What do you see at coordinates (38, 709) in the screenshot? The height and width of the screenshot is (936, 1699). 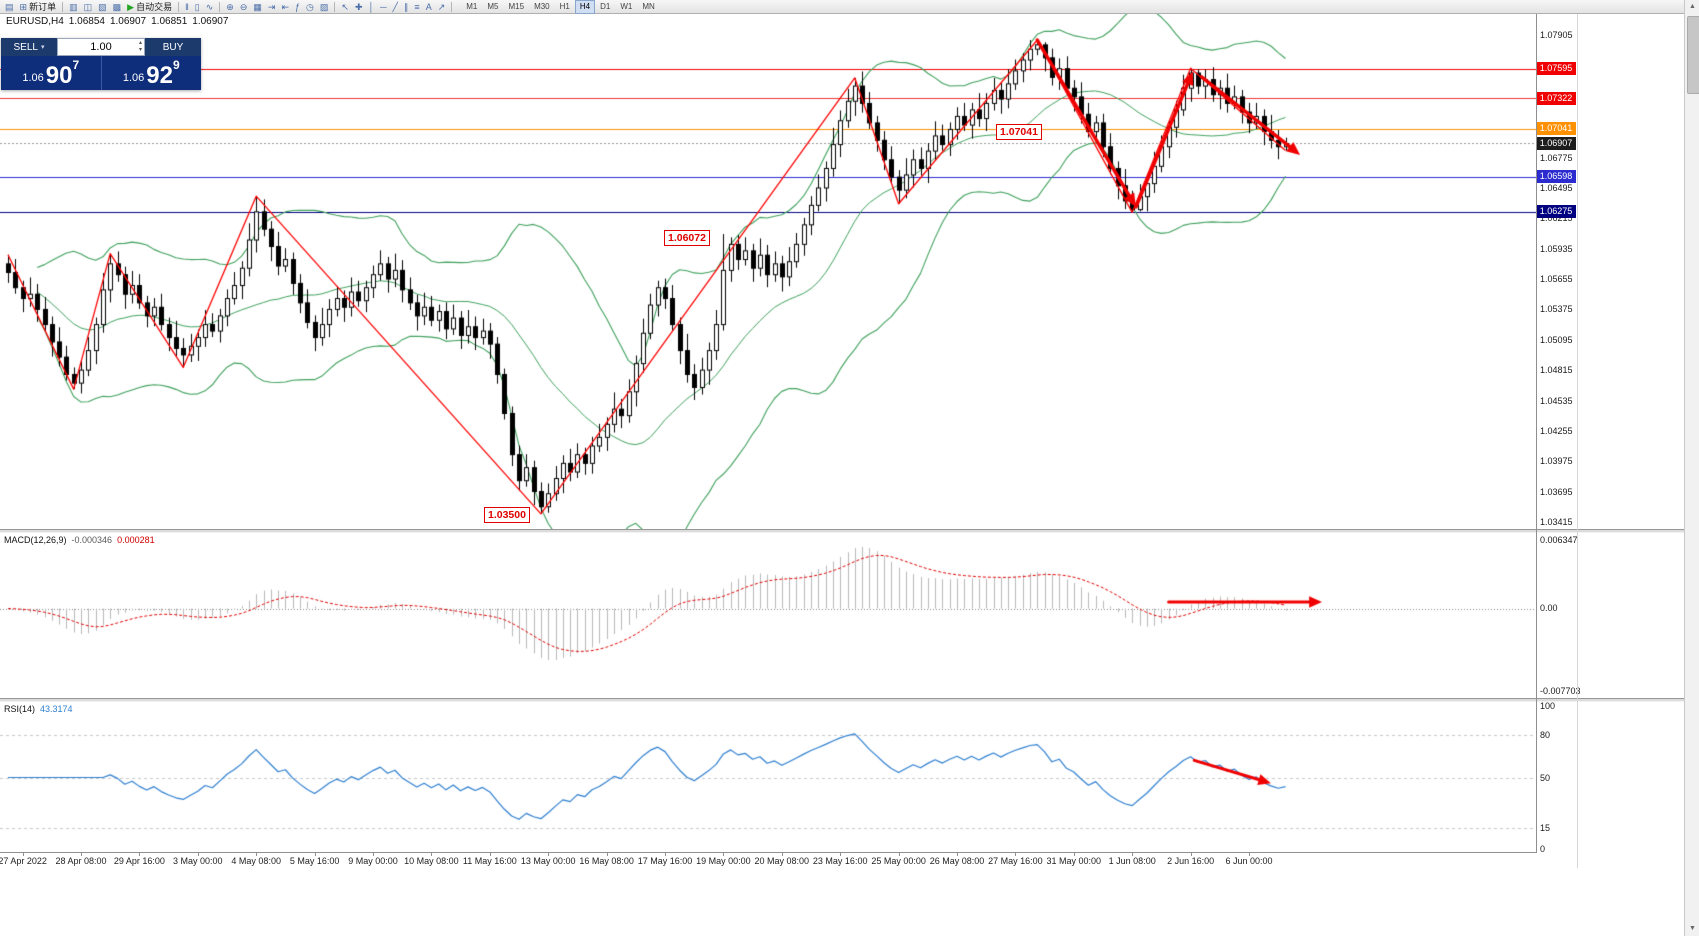 I see `rsi-label: RSI(14) 43.3174` at bounding box center [38, 709].